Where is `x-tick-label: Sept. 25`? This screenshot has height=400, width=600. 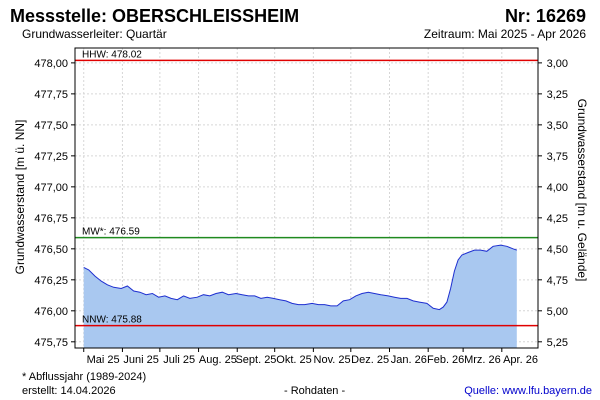
x-tick-label: Sept. 25 is located at coordinates (255, 360).